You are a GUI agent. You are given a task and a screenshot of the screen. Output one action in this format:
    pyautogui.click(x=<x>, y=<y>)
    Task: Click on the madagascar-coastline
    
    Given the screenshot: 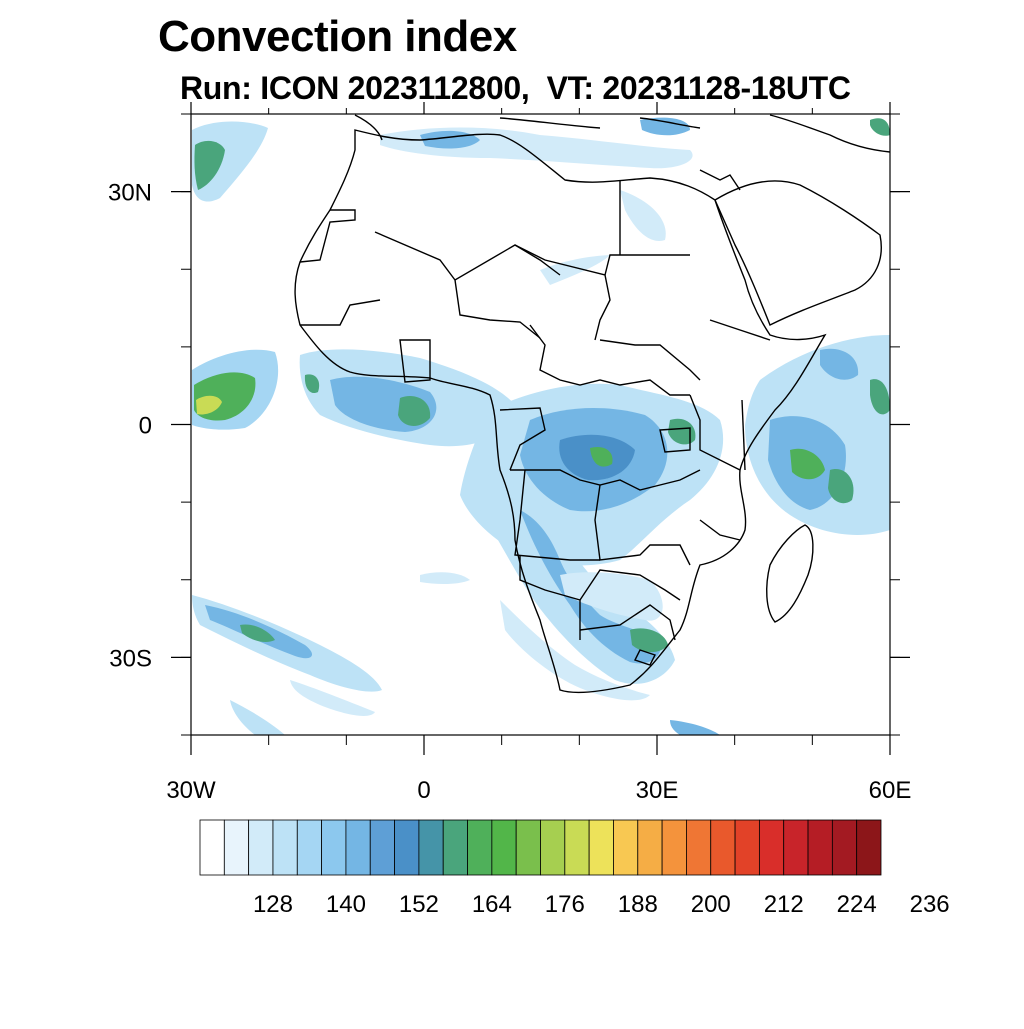 What is the action you would take?
    pyautogui.click(x=790, y=573)
    